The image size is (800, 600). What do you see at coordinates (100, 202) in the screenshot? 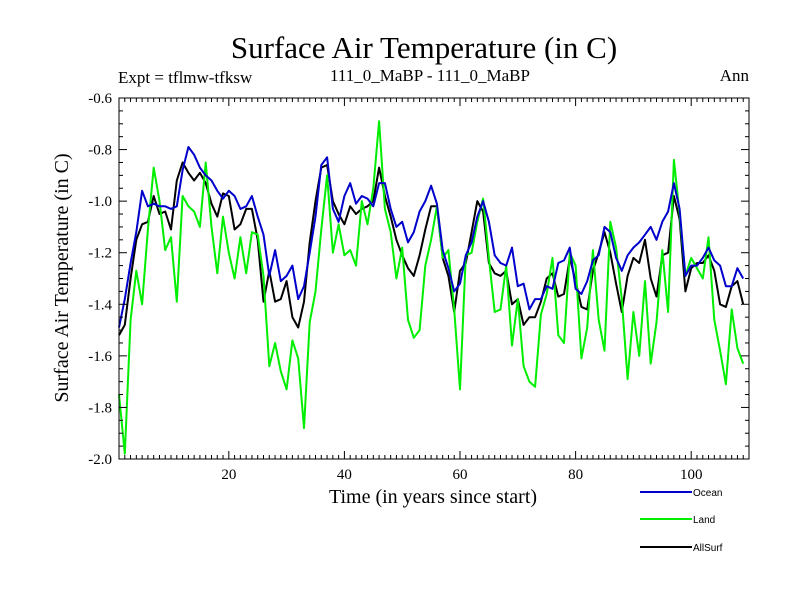
I see `y-tick-label: -1.0` at bounding box center [100, 202].